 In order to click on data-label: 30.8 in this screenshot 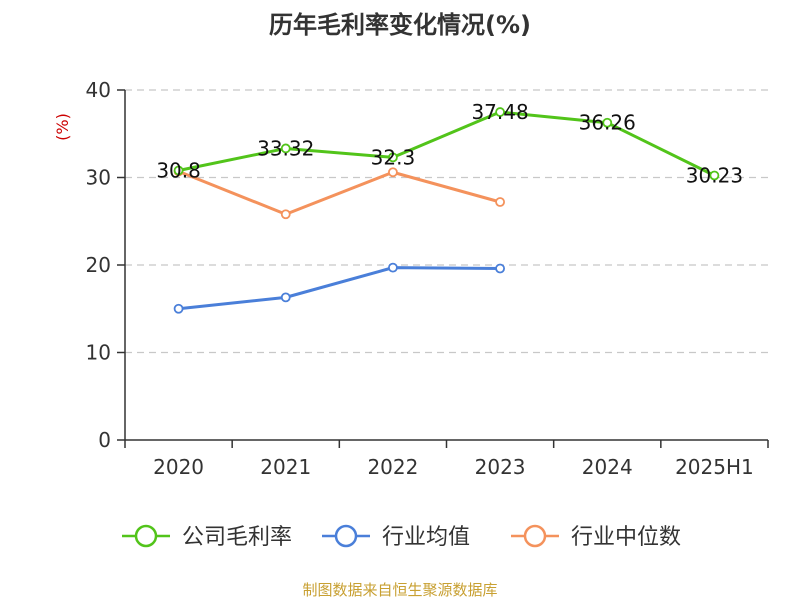, I will do `click(178, 171)`.